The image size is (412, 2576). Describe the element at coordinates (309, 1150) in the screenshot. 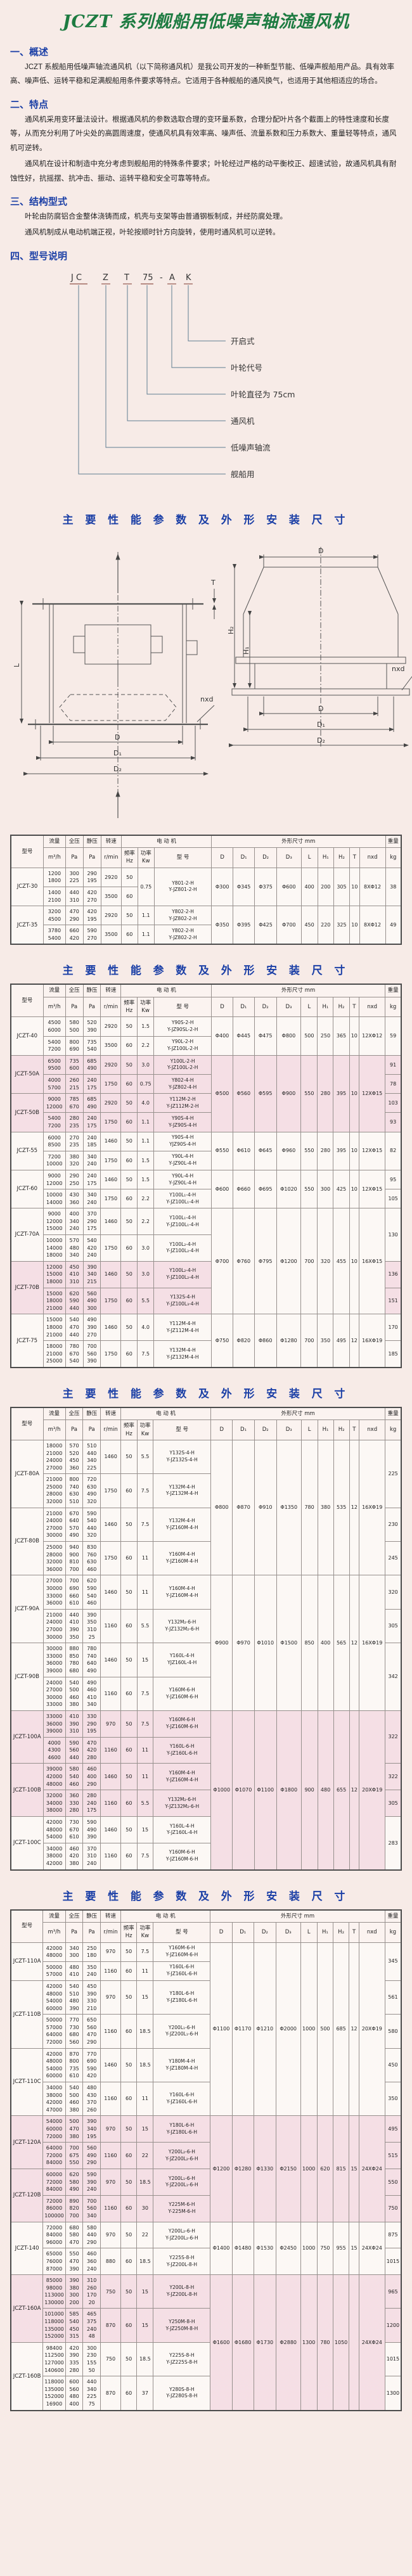

I see `dimension-cell: 550` at that location.